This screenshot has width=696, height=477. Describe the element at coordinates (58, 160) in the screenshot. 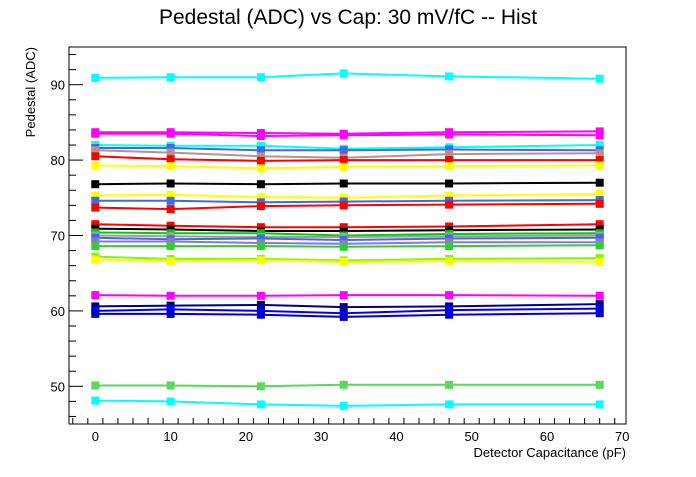

I see `y-tick-label: 80` at that location.